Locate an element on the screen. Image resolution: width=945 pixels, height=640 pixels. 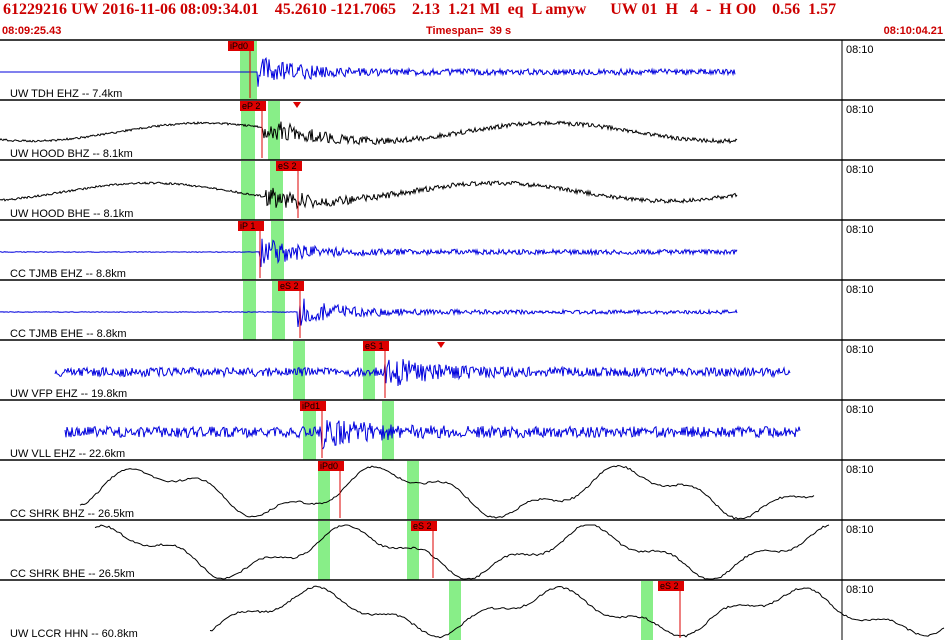
trace-row: 08:10 iP 1 CC TJMB EHZ -- 8.8km is located at coordinates (472, 249).